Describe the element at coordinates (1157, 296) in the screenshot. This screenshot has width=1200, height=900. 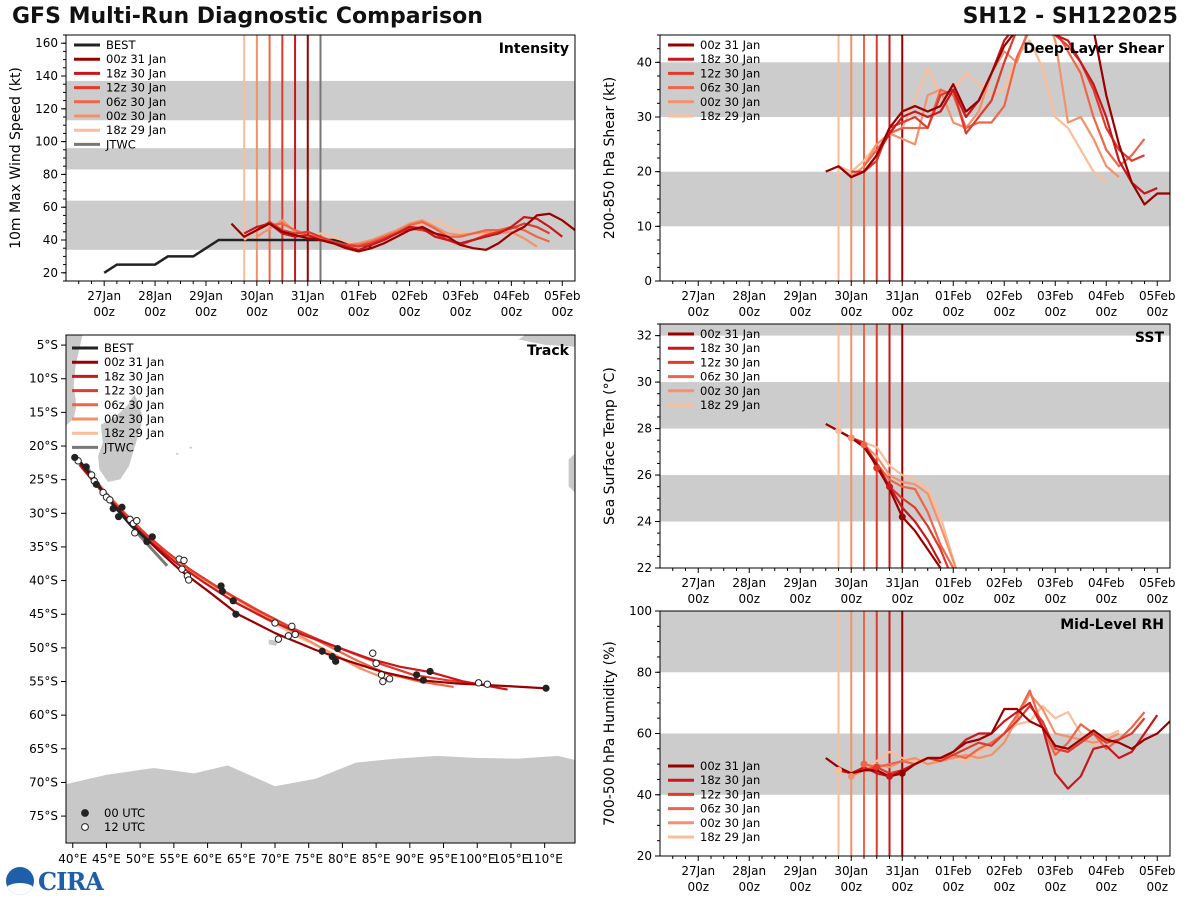
I see `shear-xtick-date: 05Feb` at that location.